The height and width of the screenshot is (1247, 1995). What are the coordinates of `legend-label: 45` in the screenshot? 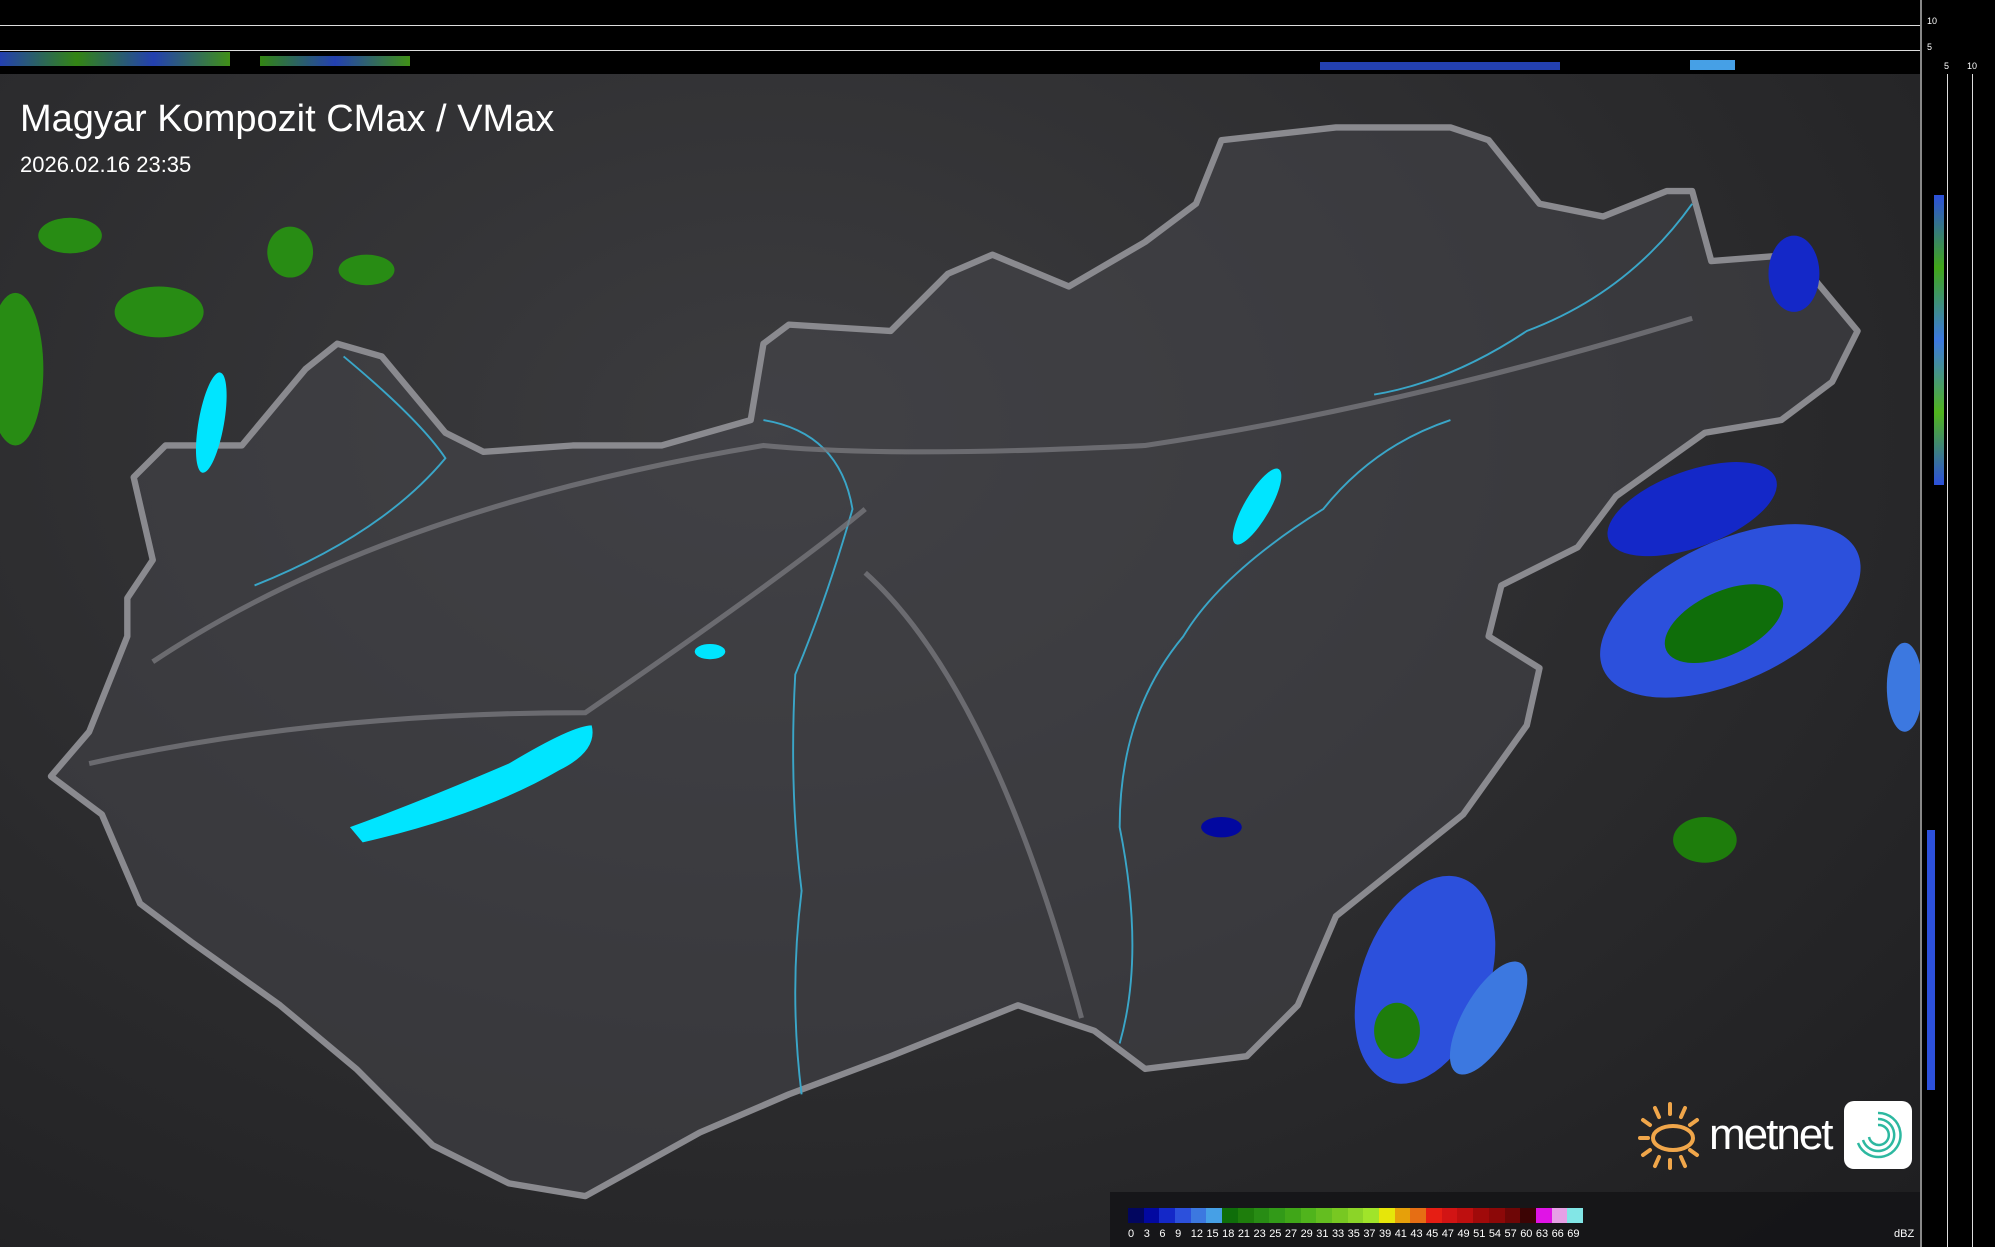 It's located at (1432, 1234).